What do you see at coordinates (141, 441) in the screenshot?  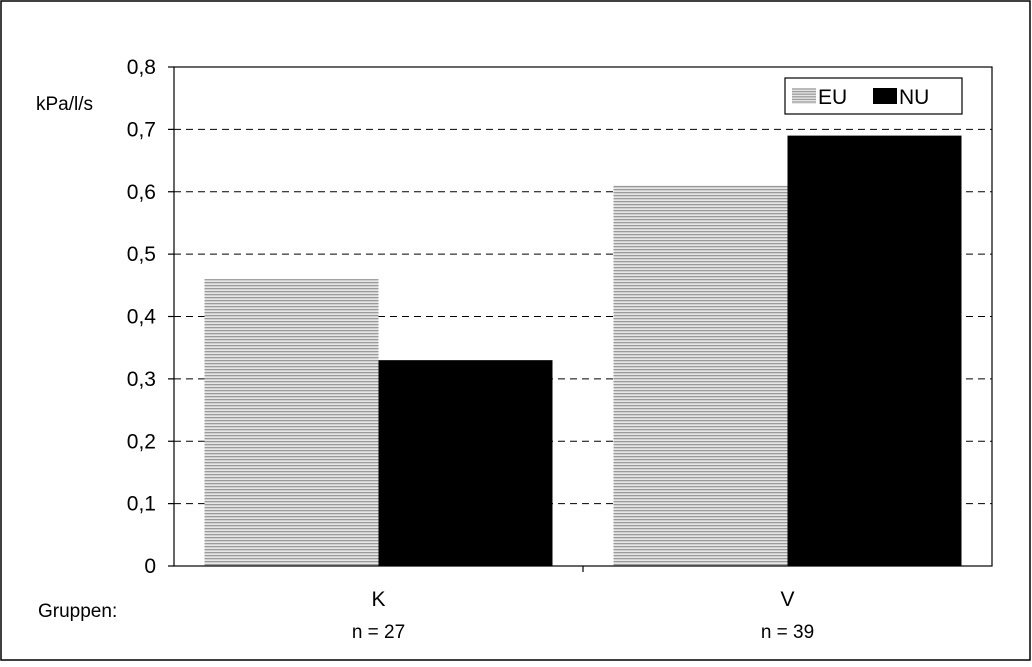 I see `y-tick-label: 0,2` at bounding box center [141, 441].